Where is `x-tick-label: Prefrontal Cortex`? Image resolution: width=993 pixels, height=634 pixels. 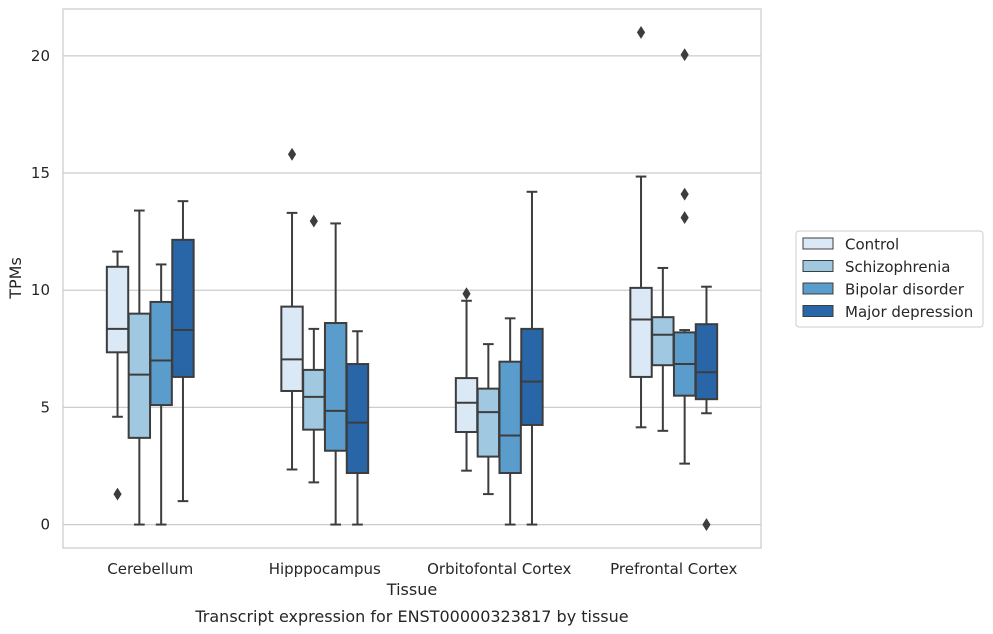 x-tick-label: Prefrontal Cortex is located at coordinates (673, 569).